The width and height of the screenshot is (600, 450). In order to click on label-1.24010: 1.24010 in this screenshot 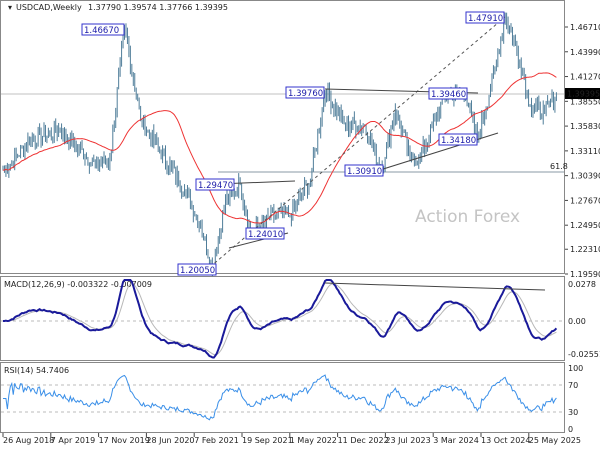, I will do `click(265, 235)`.